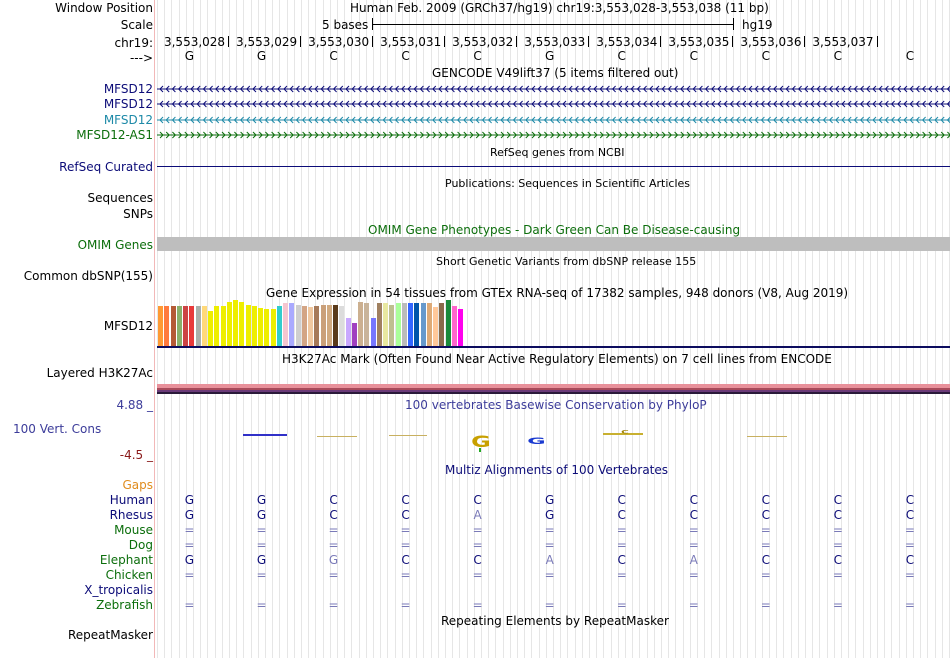  What do you see at coordinates (480, 450) in the screenshot?
I see `conservation-stem` at bounding box center [480, 450].